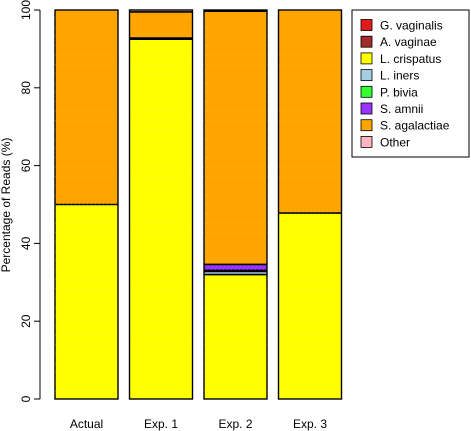  I want to click on legend-label: S. agalactiae, so click(415, 126).